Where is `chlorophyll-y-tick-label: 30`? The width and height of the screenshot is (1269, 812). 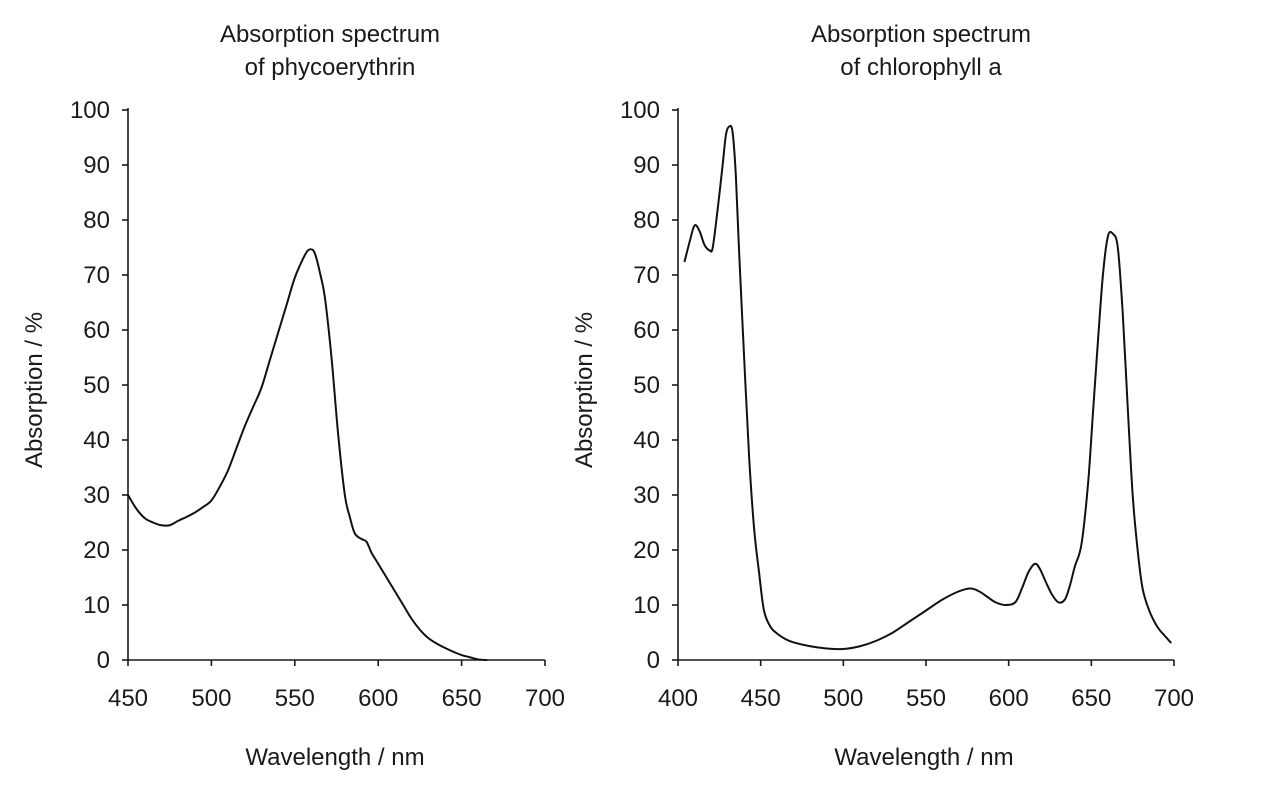
chlorophyll-y-tick-label: 30 is located at coordinates (646, 495).